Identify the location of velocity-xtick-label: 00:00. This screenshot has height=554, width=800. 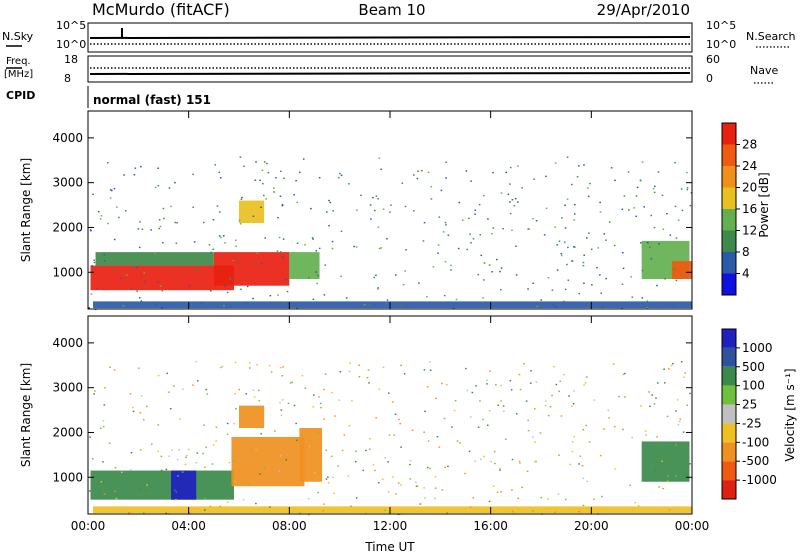
(692, 526).